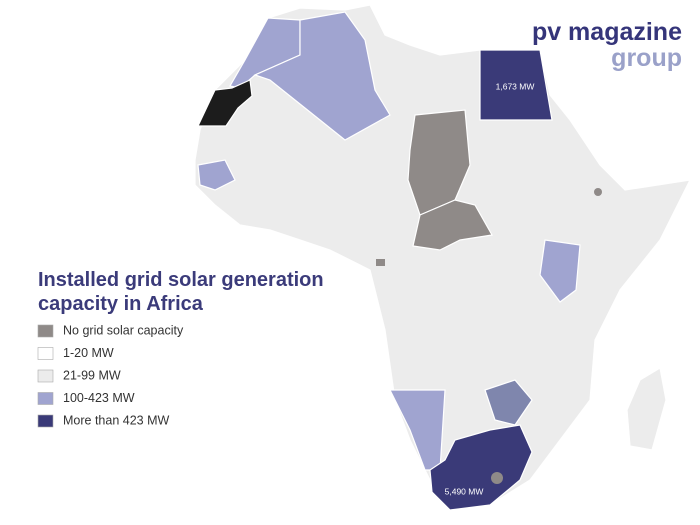 This screenshot has width=700, height=525. I want to click on egypt, so click(516, 85).